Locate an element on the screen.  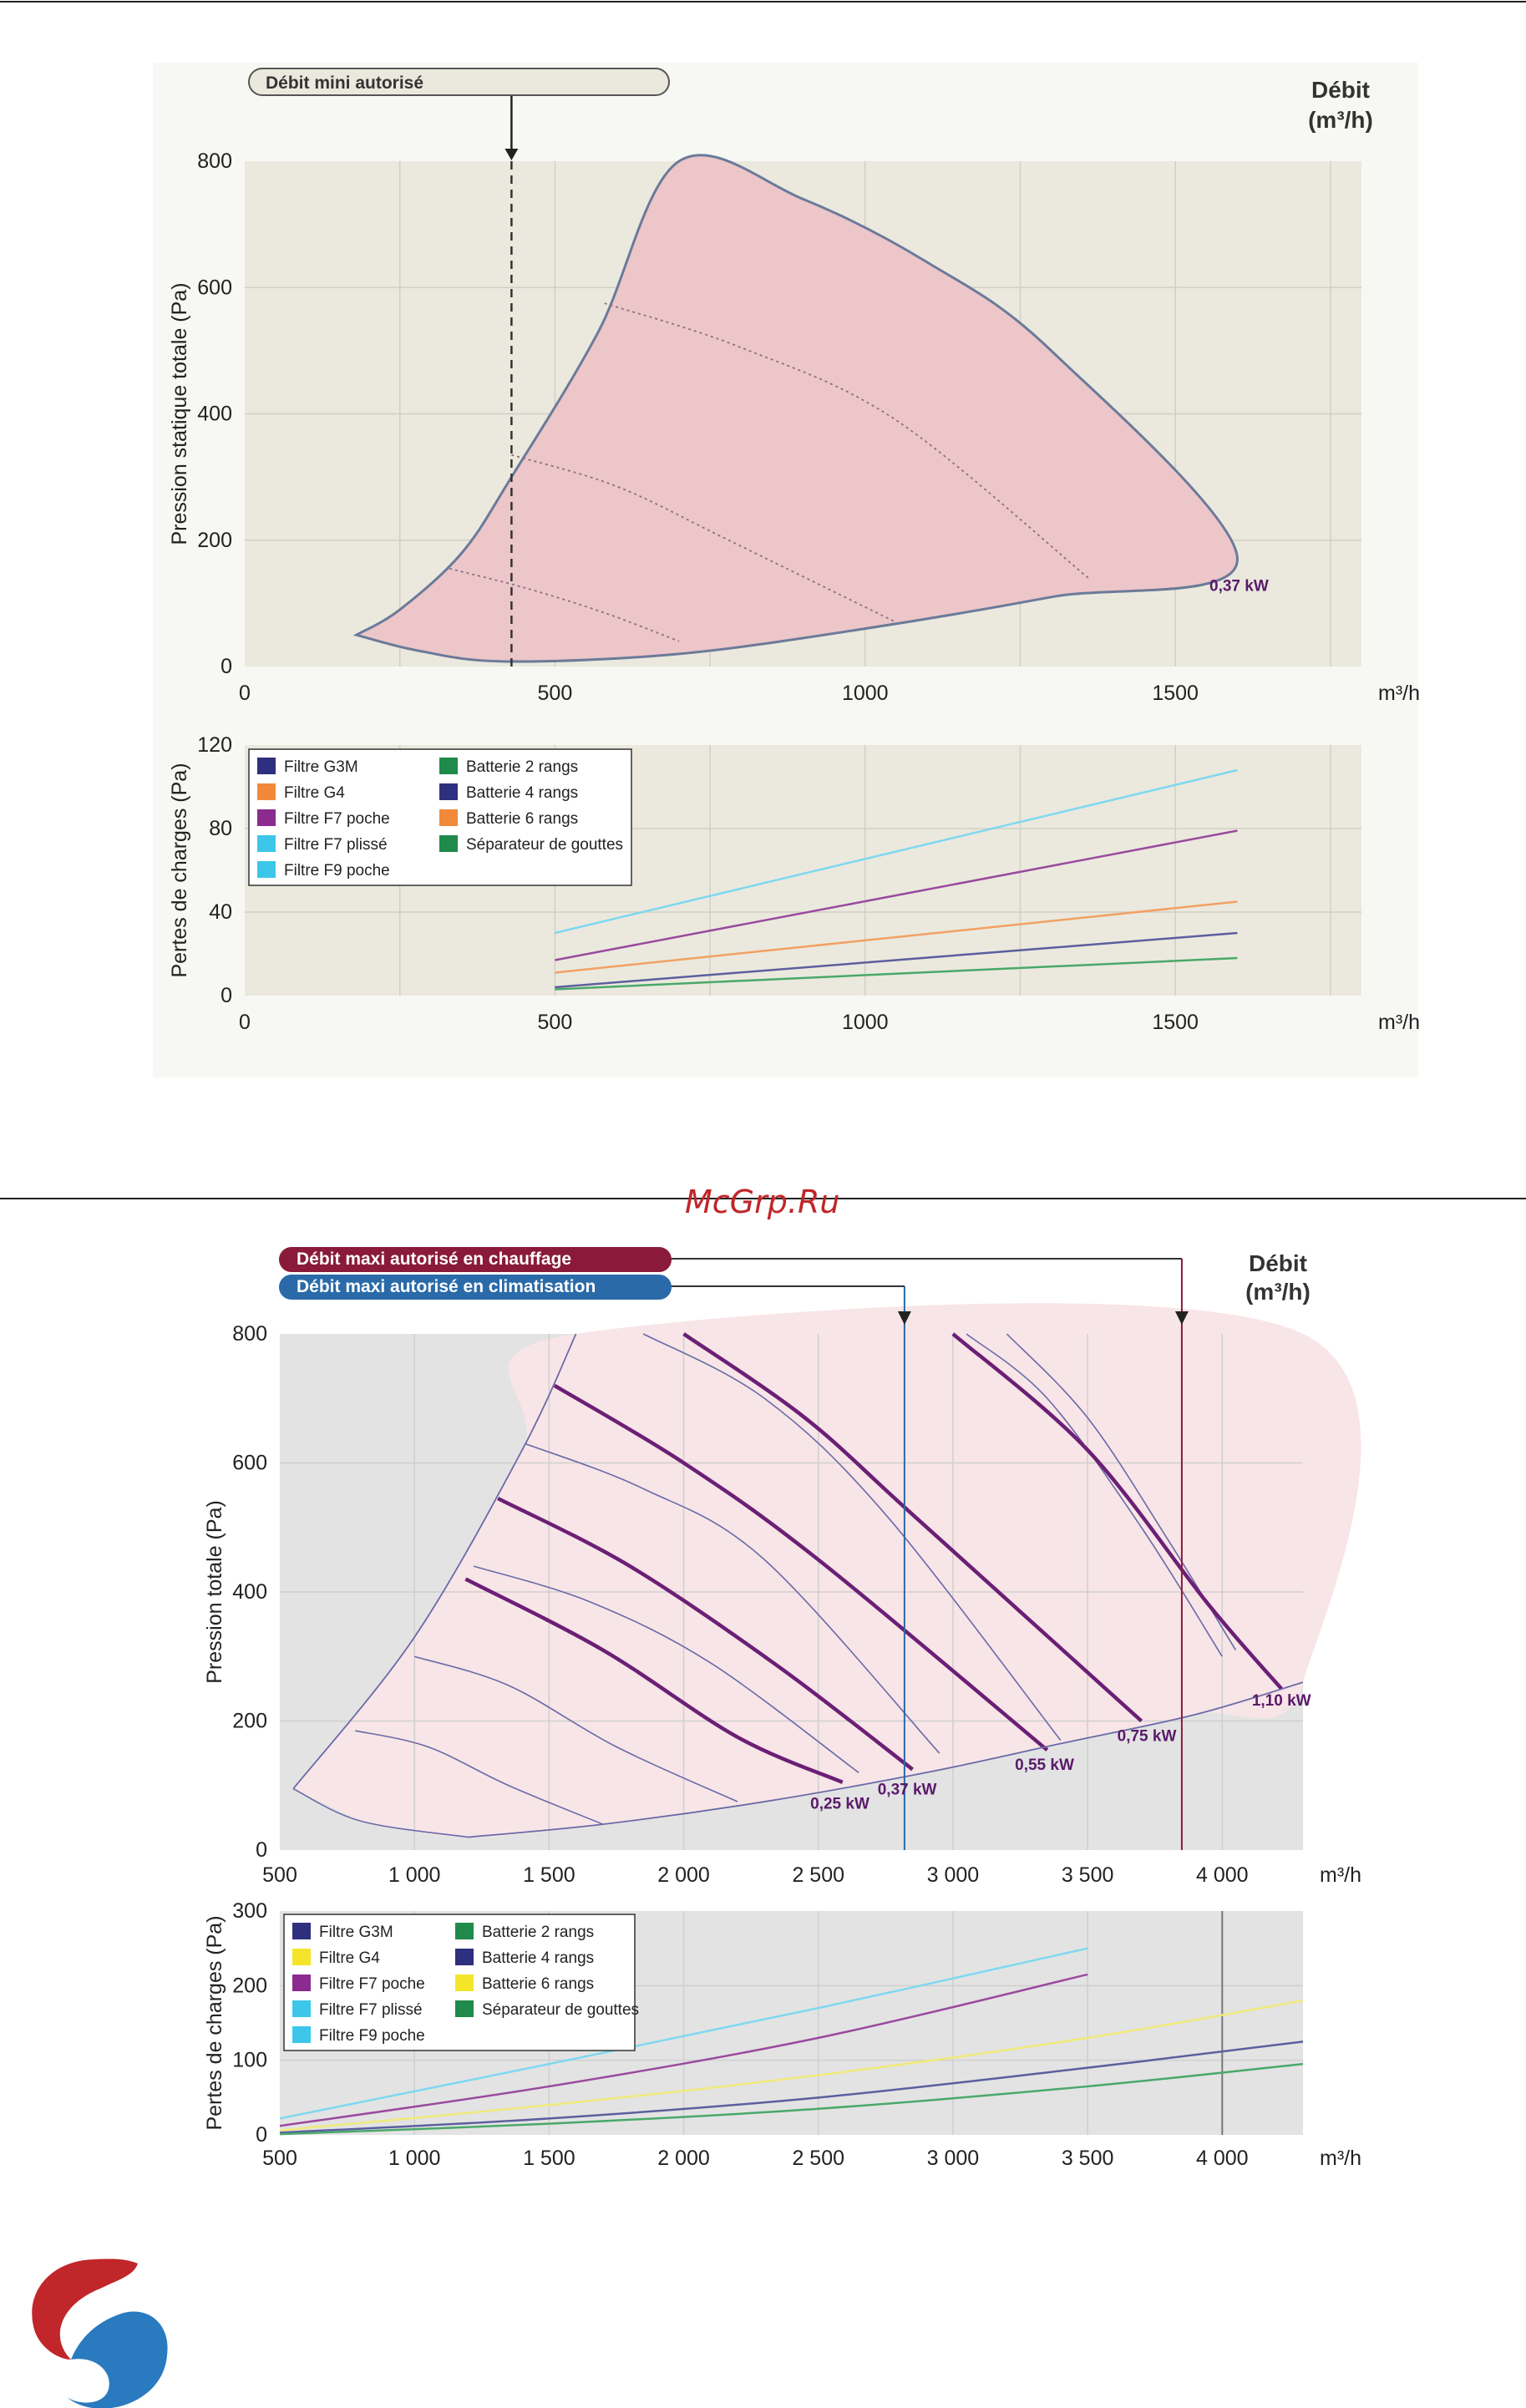
callout-max-heating-box is located at coordinates (475, 1259).